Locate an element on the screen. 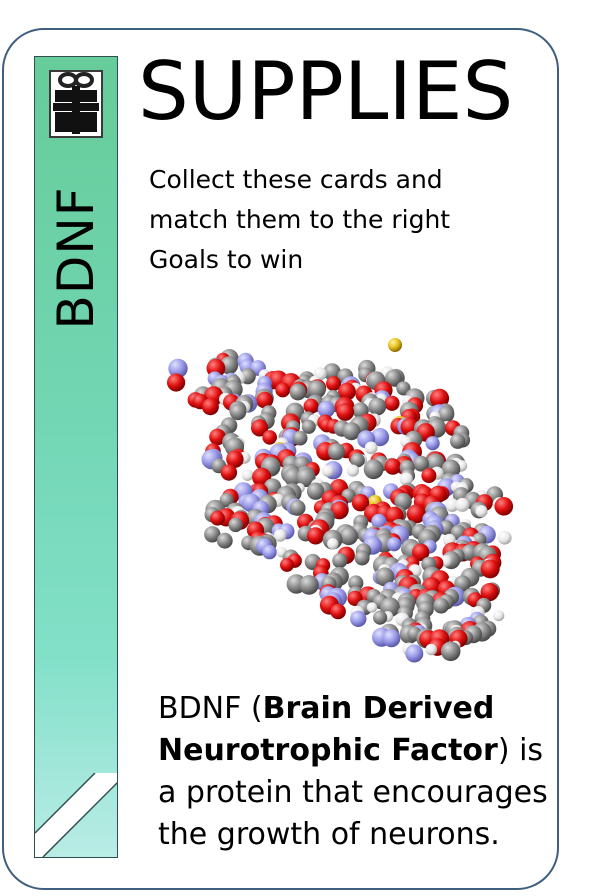  corner-stripe-decoration is located at coordinates (76, 815).